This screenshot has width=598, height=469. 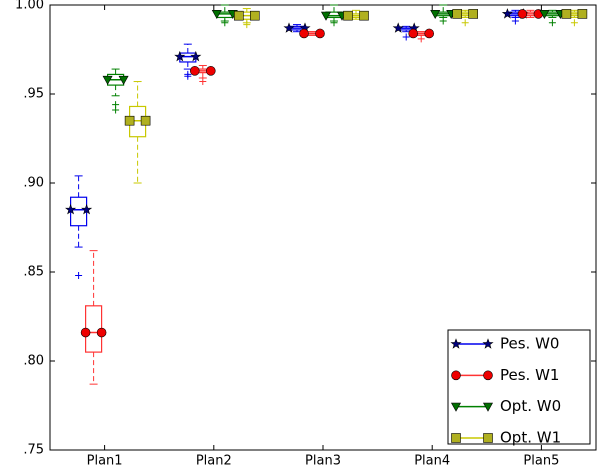 I want to click on x-tick-label: Plan2, so click(x=214, y=461).